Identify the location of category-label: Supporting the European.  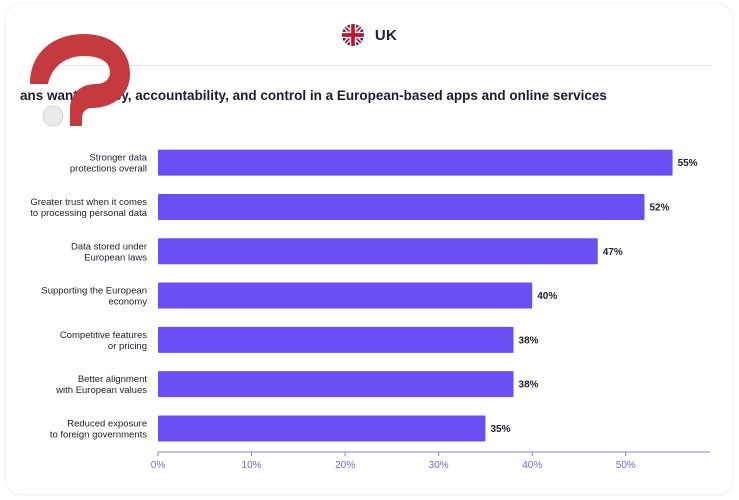
(94, 291).